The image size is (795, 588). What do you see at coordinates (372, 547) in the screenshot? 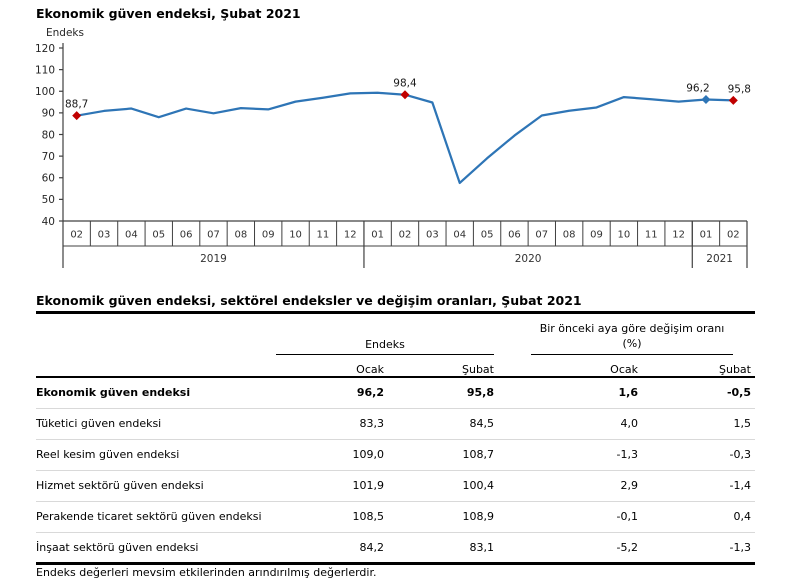
I see `cell-value: 84,2` at bounding box center [372, 547].